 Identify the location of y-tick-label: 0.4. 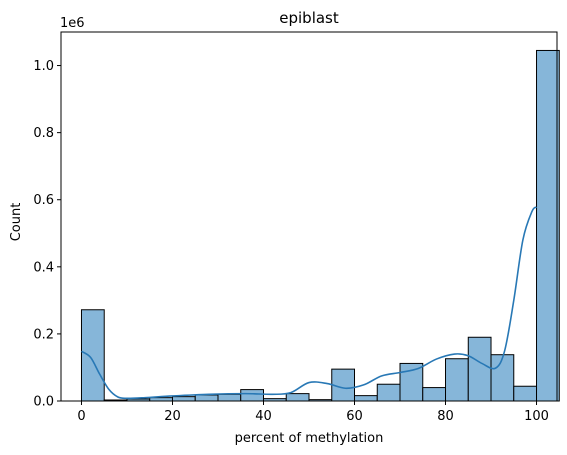
(43, 267).